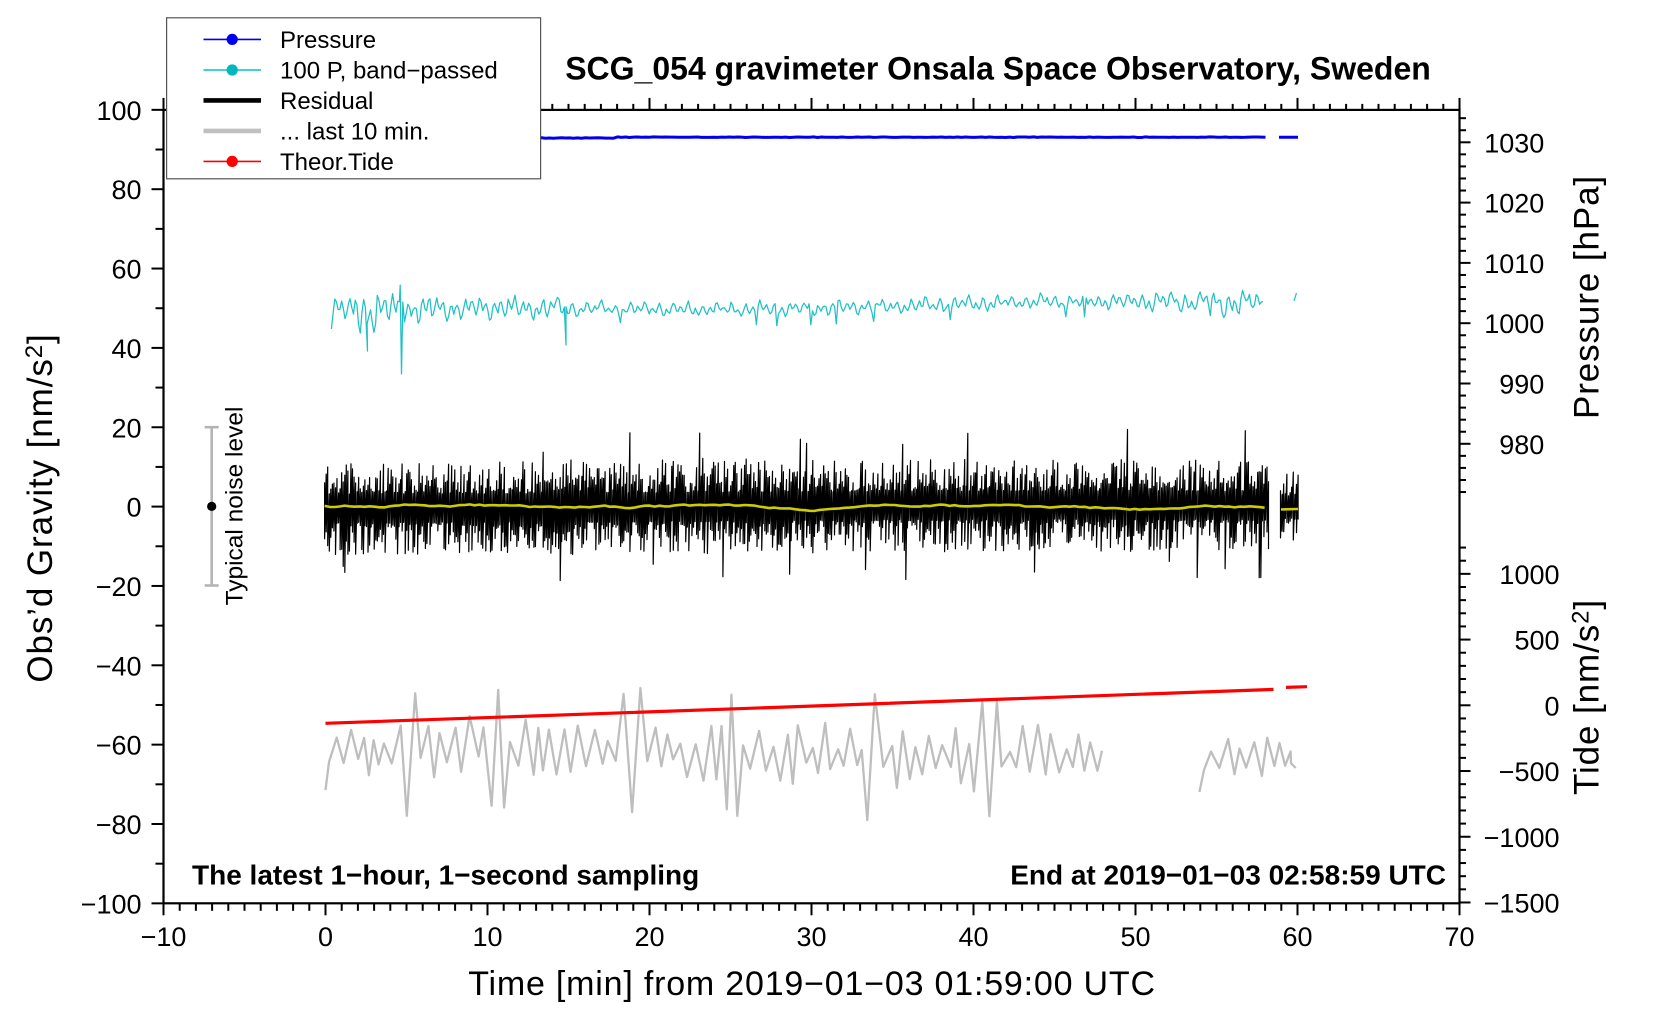 The height and width of the screenshot is (1020, 1660). What do you see at coordinates (1521, 385) in the screenshot?
I see `svg-text: 990` at bounding box center [1521, 385].